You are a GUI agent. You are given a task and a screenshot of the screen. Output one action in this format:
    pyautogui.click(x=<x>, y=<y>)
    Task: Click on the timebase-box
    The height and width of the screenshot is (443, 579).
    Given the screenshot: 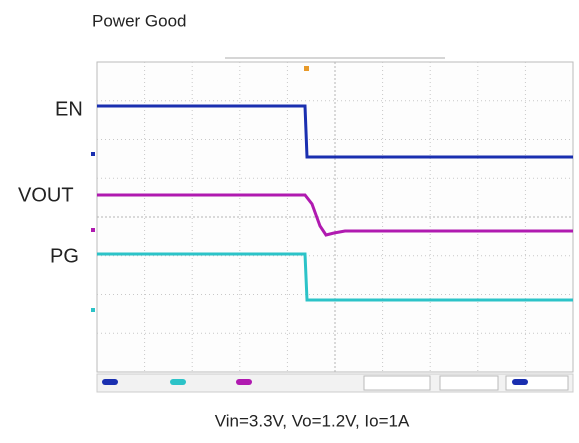 What is the action you would take?
    pyautogui.click(x=397, y=383)
    